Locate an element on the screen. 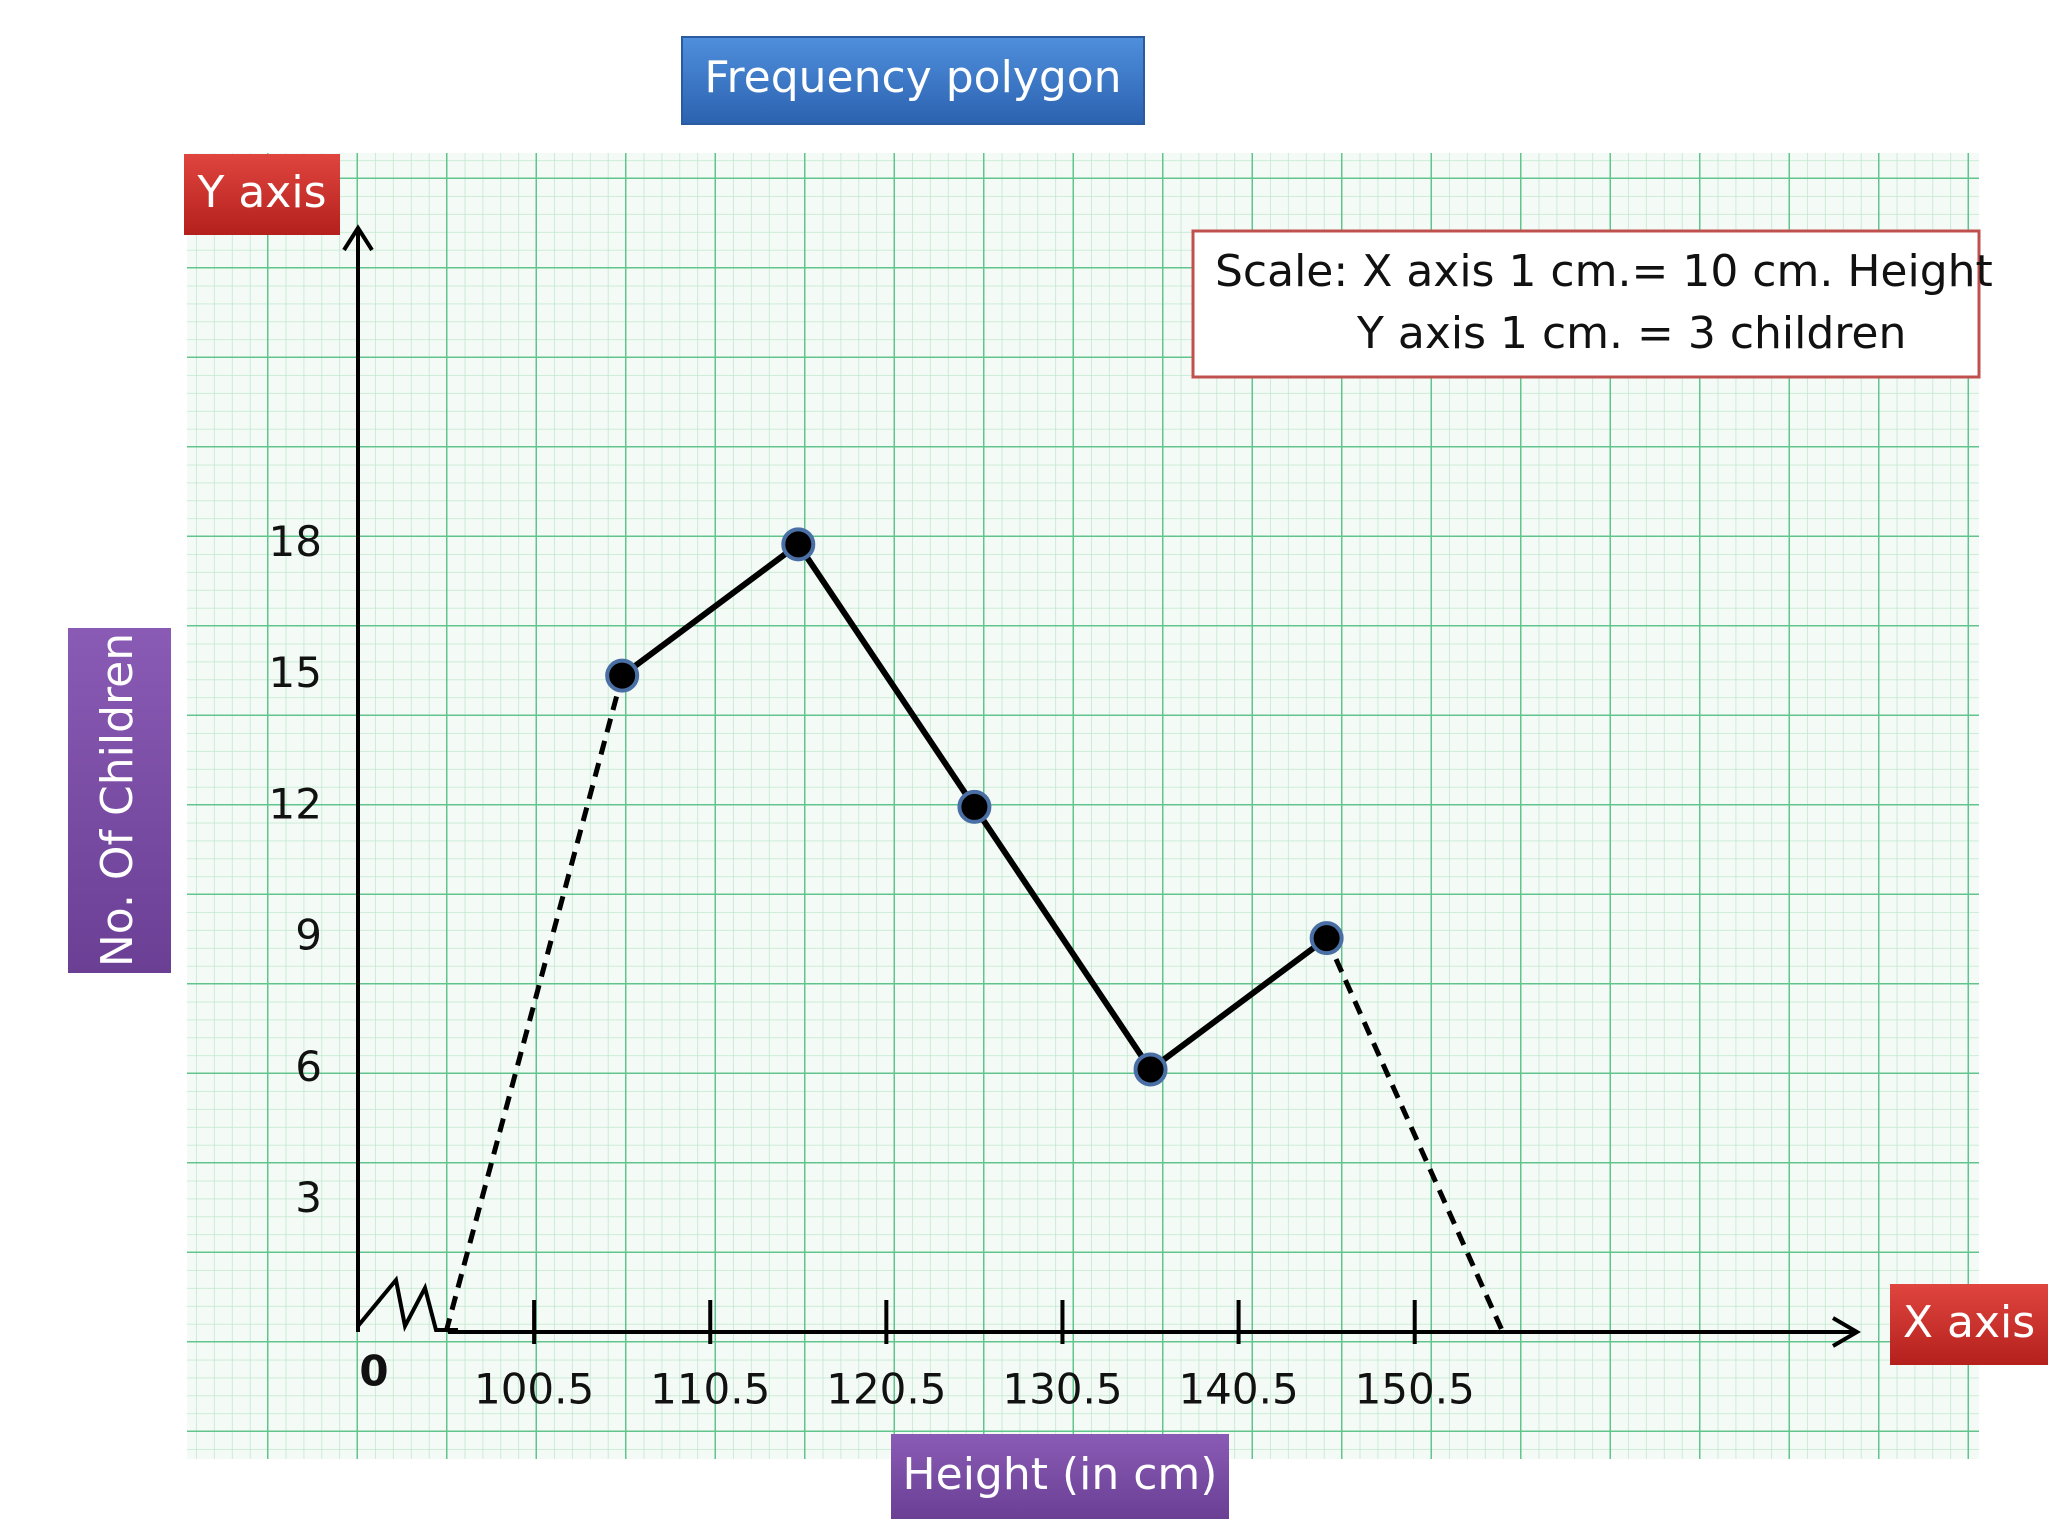  y-axis-arrow is located at coordinates (358, 238).